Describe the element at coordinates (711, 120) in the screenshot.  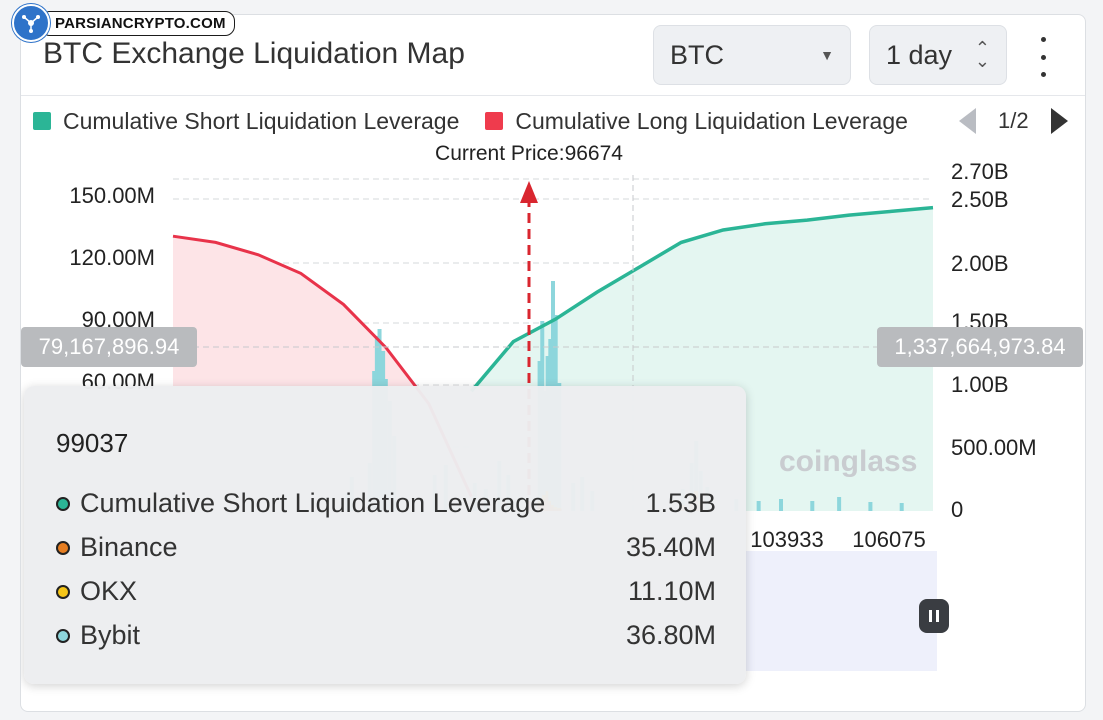
I see `legend-label-long: Cumulative Long Liquidation Leverage` at that location.